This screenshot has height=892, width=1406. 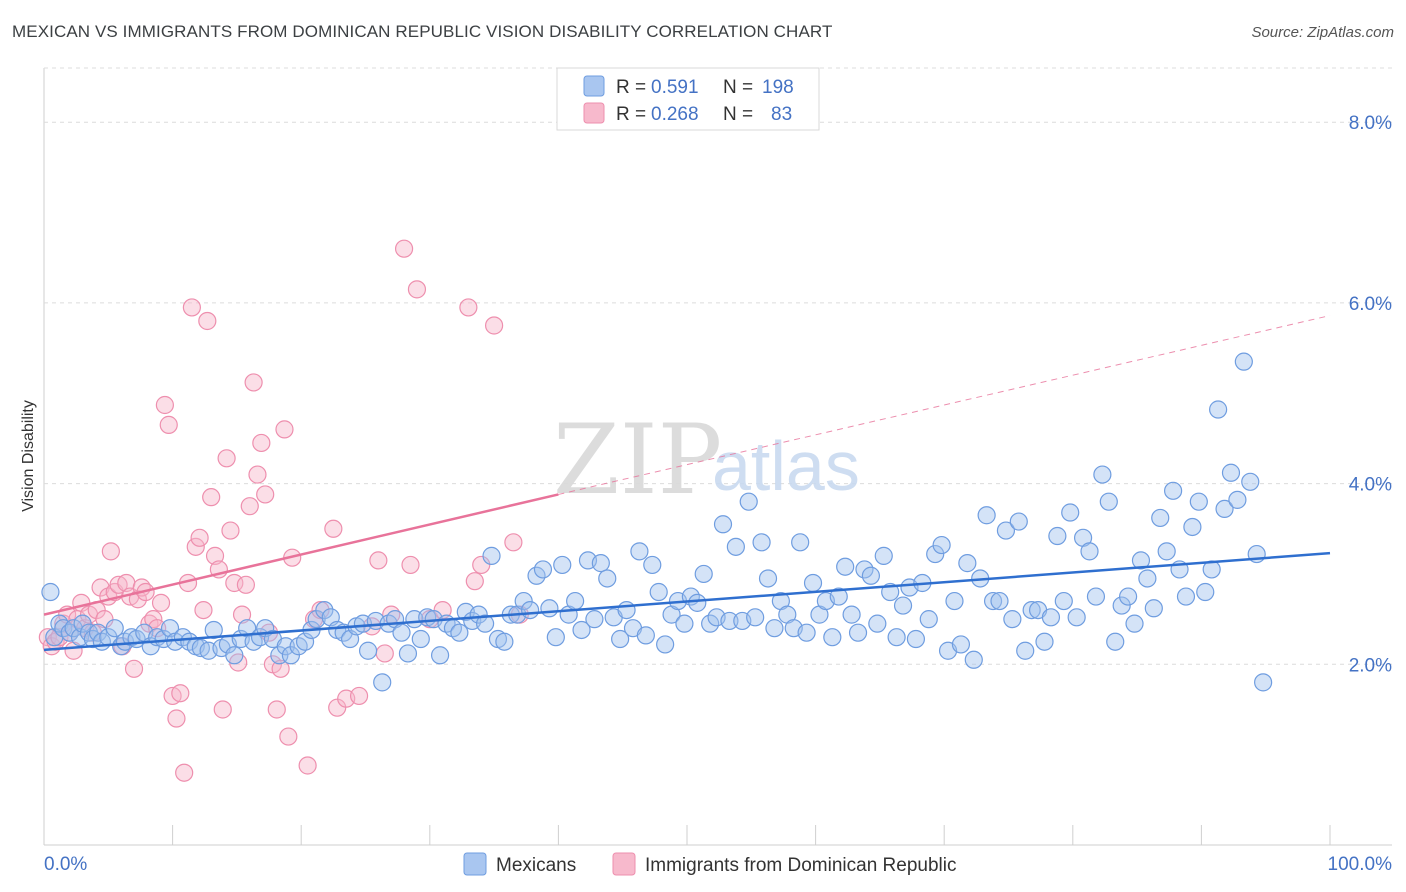 What do you see at coordinates (675, 87) in the screenshot?
I see `legend-r-mexicans: 0.591` at bounding box center [675, 87].